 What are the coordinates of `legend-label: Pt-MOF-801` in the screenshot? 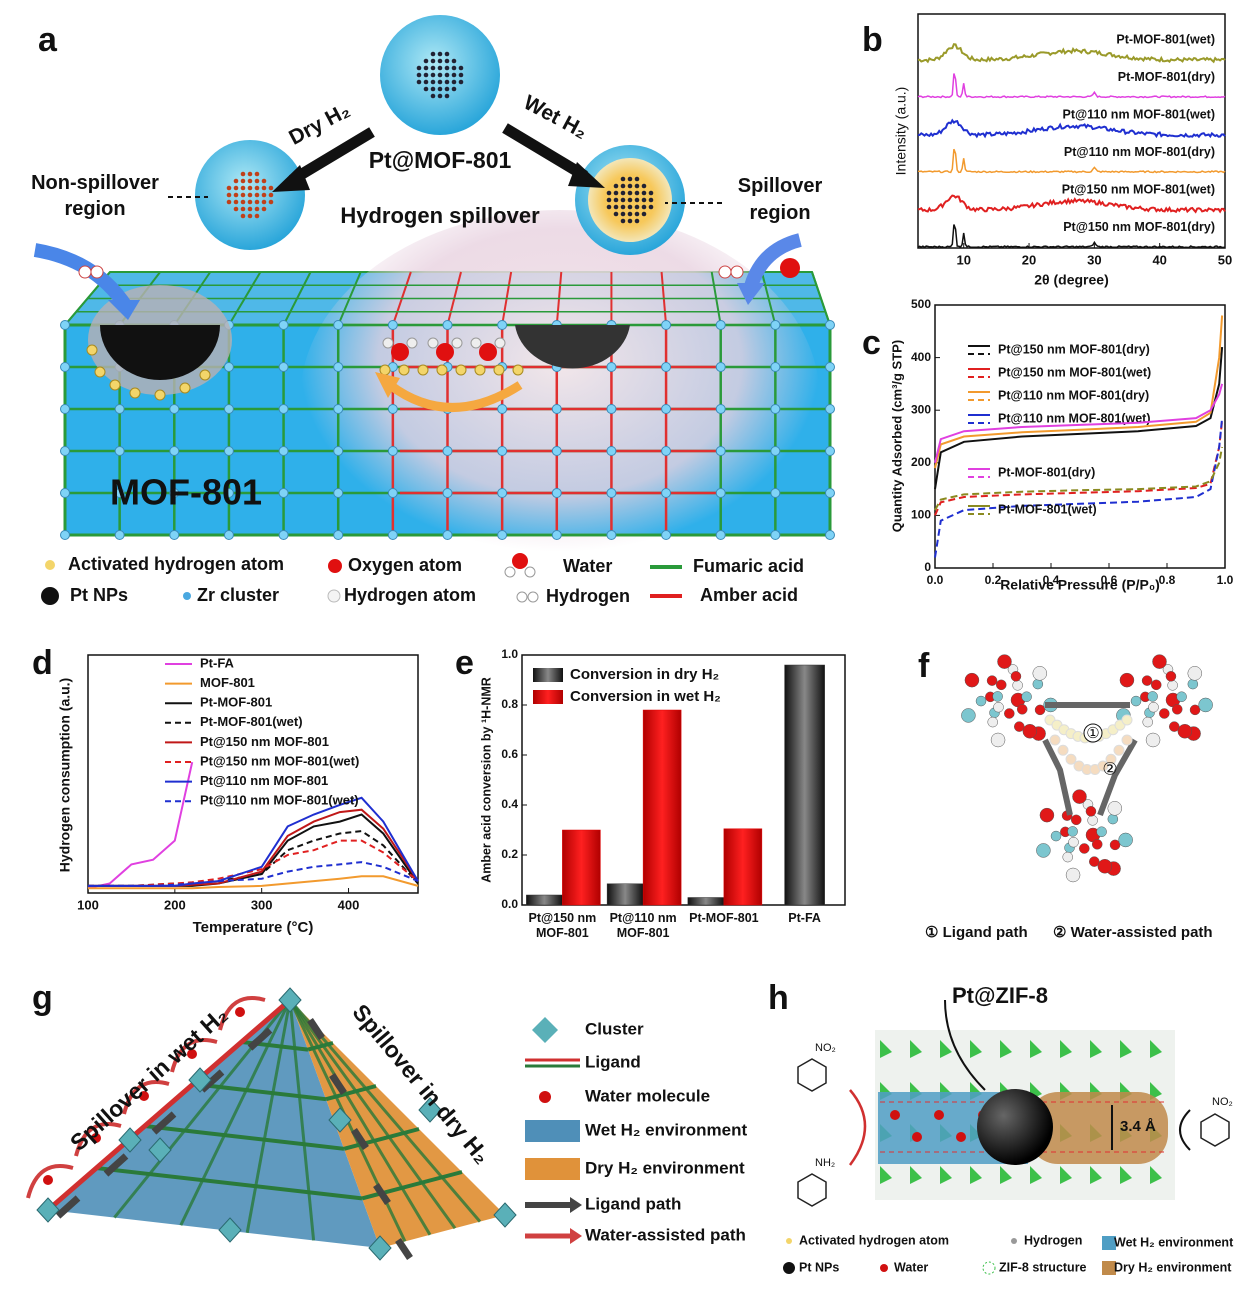 It's located at (236, 702).